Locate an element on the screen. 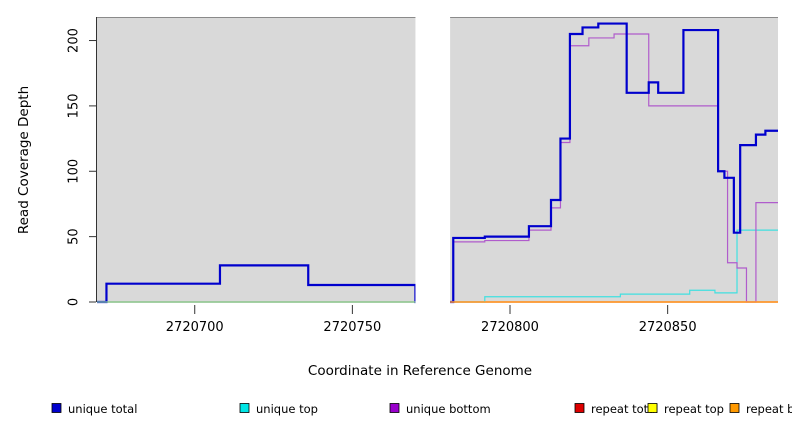  x-tick-label: 2720700 is located at coordinates (195, 327).